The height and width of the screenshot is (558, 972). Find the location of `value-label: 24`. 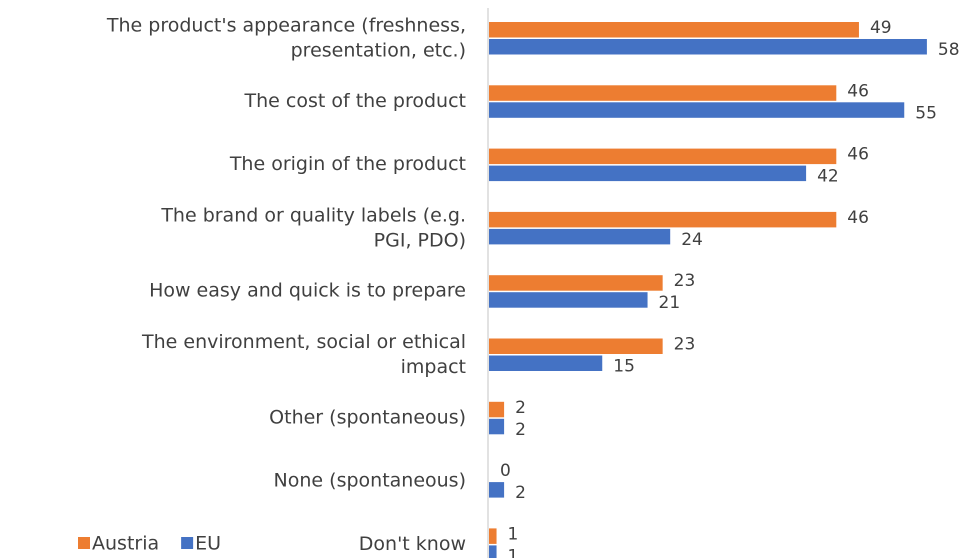

value-label: 24 is located at coordinates (692, 240).